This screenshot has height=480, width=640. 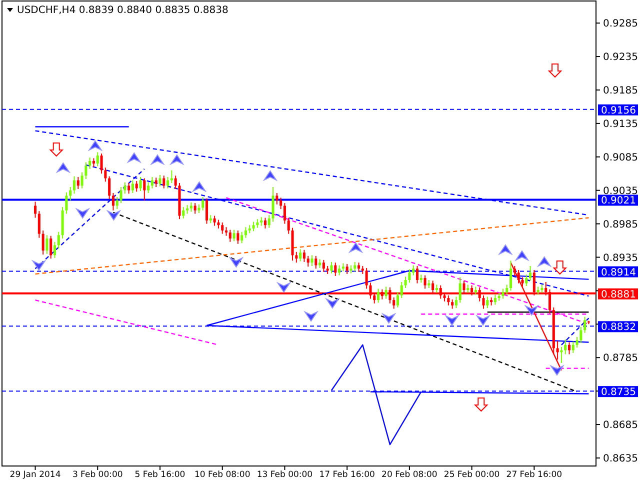 What do you see at coordinates (620, 458) in the screenshot?
I see `y-tick-label: 0.8635` at bounding box center [620, 458].